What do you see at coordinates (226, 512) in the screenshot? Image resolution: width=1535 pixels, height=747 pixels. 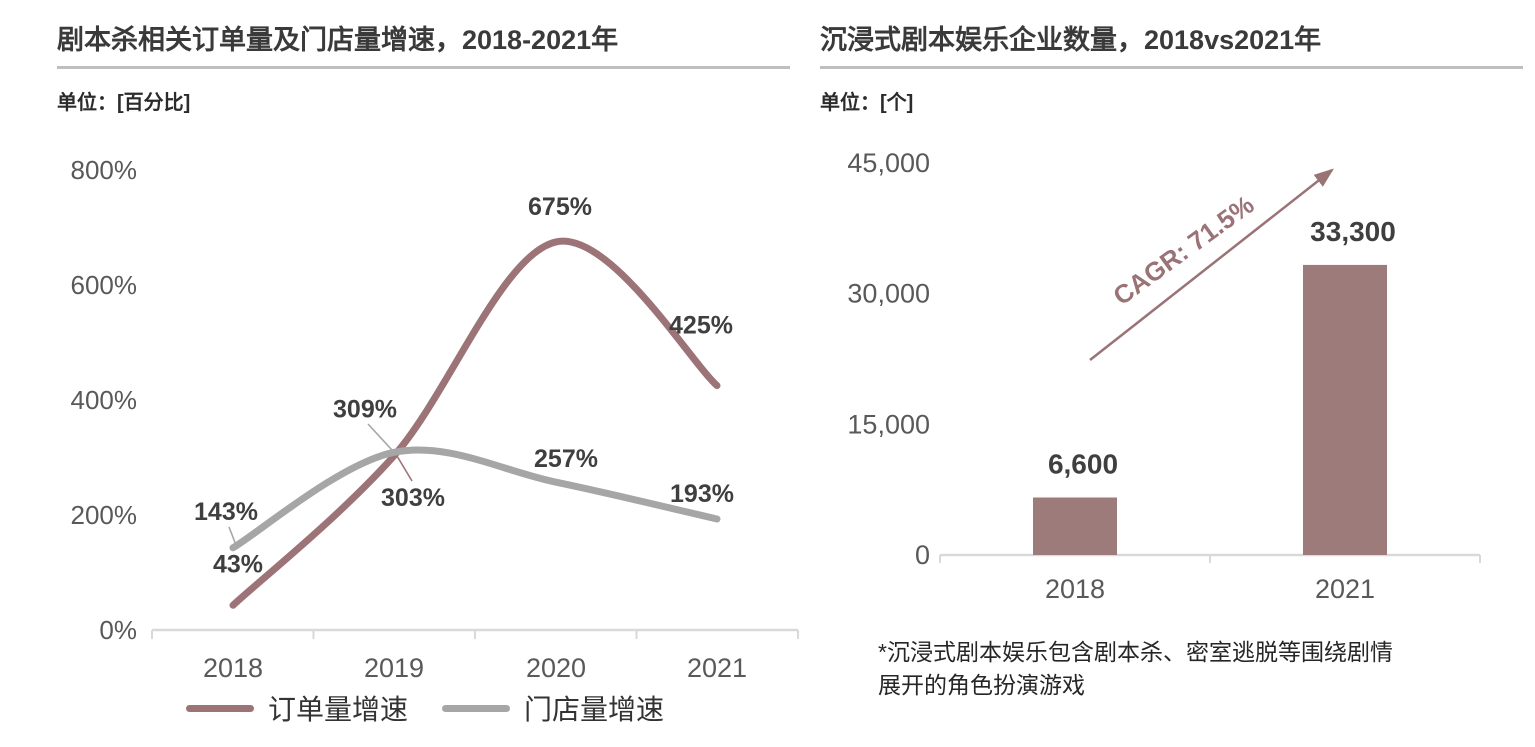 I see `data-point-label: 143%` at bounding box center [226, 512].